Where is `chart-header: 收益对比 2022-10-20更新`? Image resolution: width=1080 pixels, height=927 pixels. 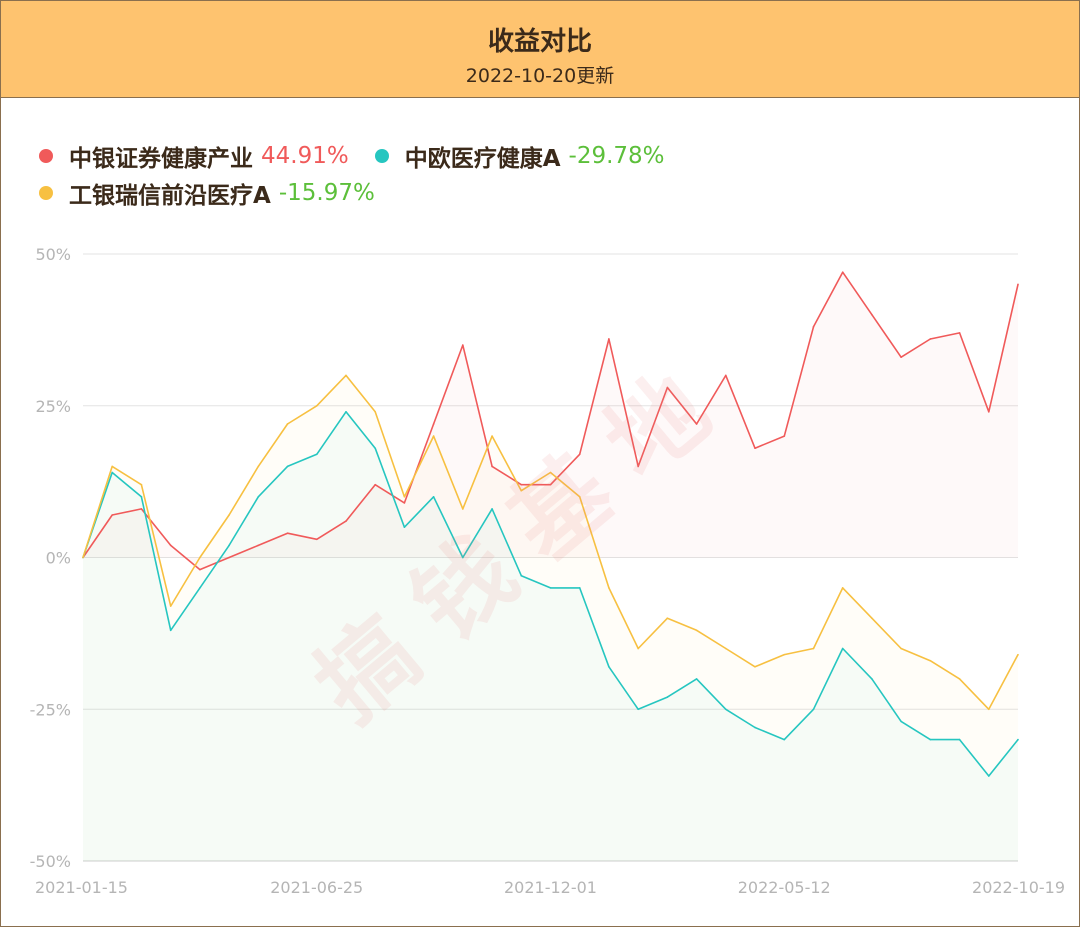 chart-header: 收益对比 2022-10-20更新 is located at coordinates (540, 49).